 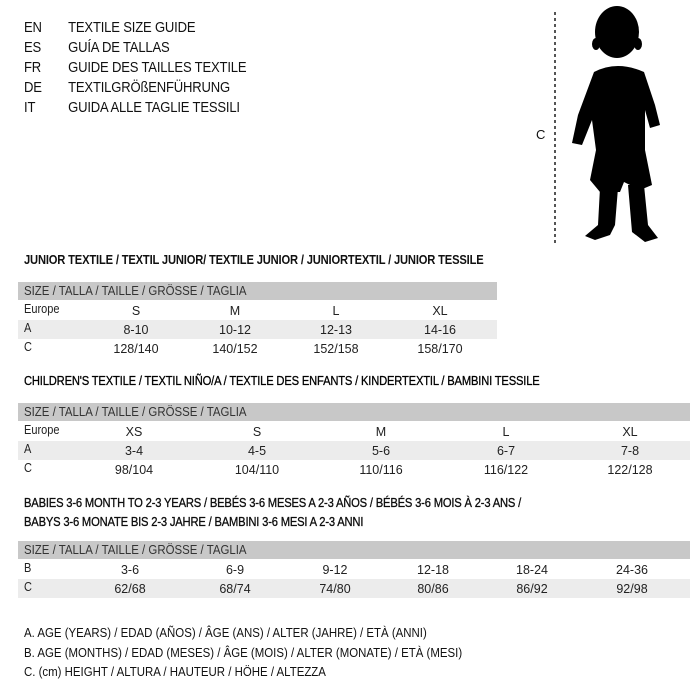 I want to click on title-it: IT GUIDA ALLE TAGLIE TESSILI, so click(x=132, y=108).